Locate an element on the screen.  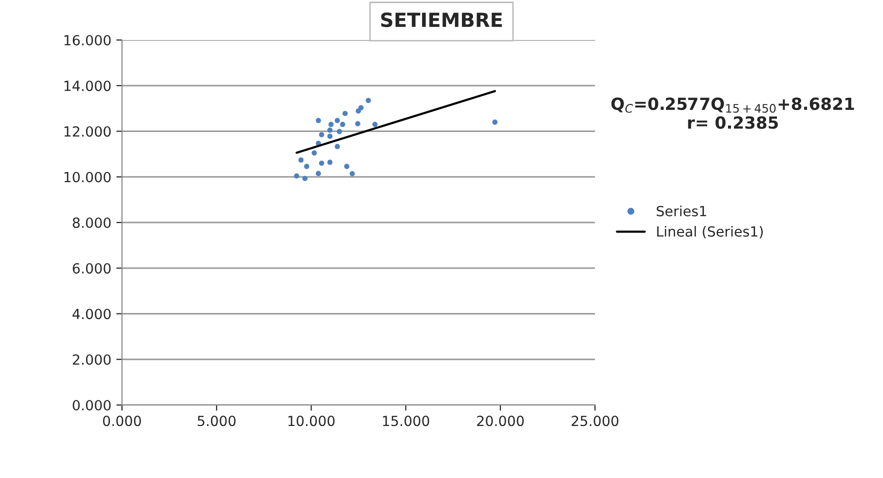
y-tick-label: 6.000 is located at coordinates (91, 268).